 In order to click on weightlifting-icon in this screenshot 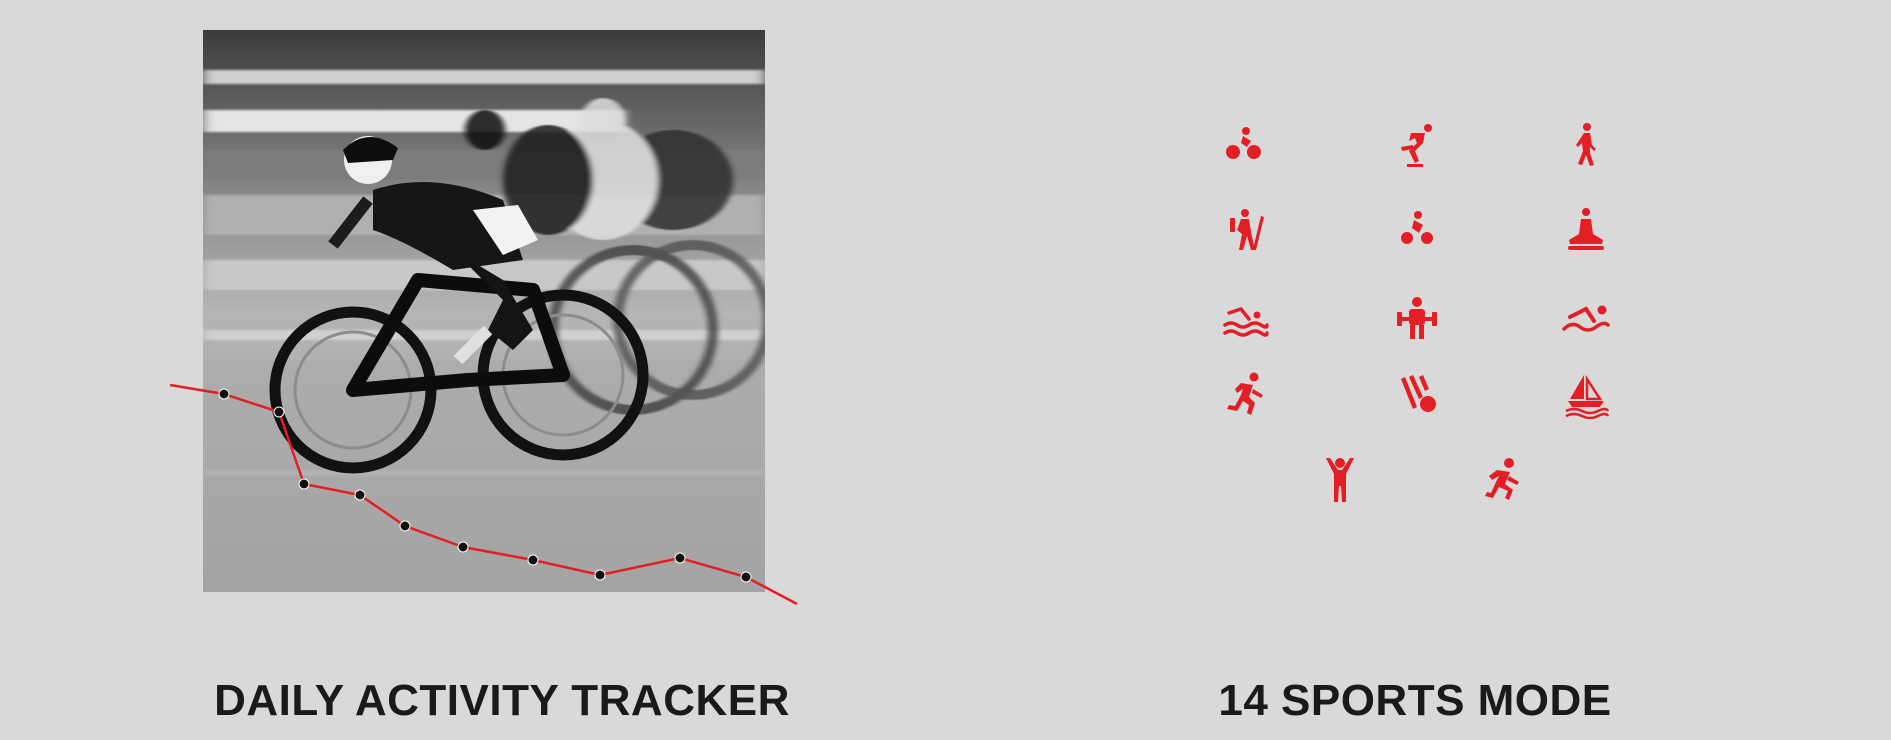, I will do `click(1417, 319)`.